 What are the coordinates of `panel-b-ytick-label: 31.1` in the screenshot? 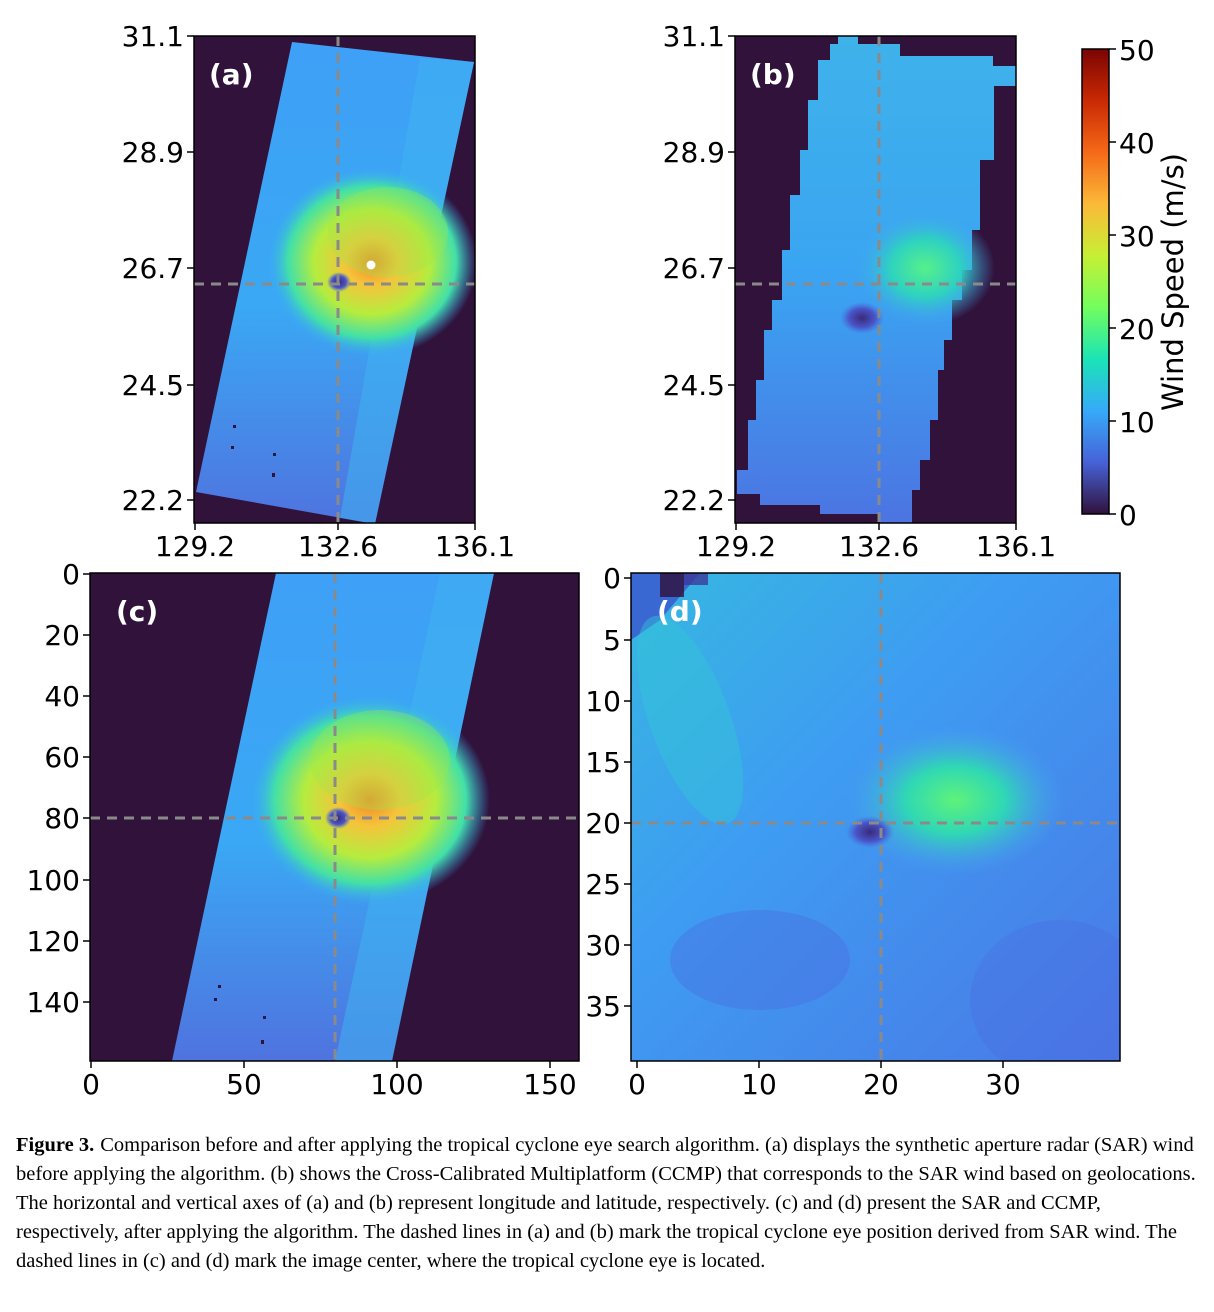 It's located at (694, 36).